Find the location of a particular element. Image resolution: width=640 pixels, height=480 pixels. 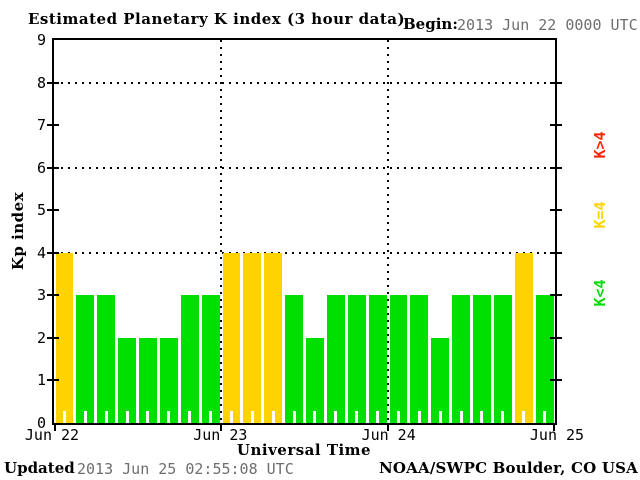

legend-label-k-lt-4: K<4 is located at coordinates (600, 293).